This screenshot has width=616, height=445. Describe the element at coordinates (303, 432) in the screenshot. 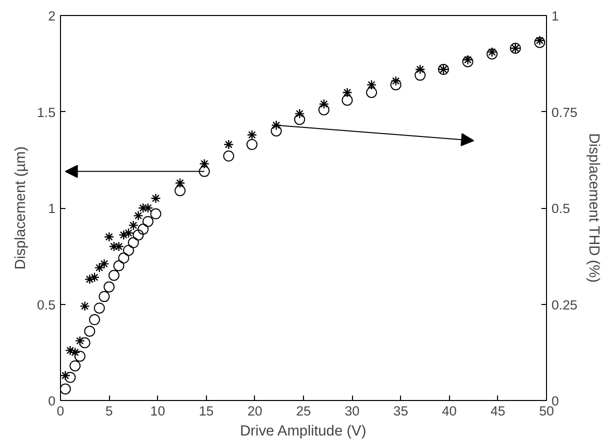

I see `x-axis-title: Drive Amplitude (V)` at that location.